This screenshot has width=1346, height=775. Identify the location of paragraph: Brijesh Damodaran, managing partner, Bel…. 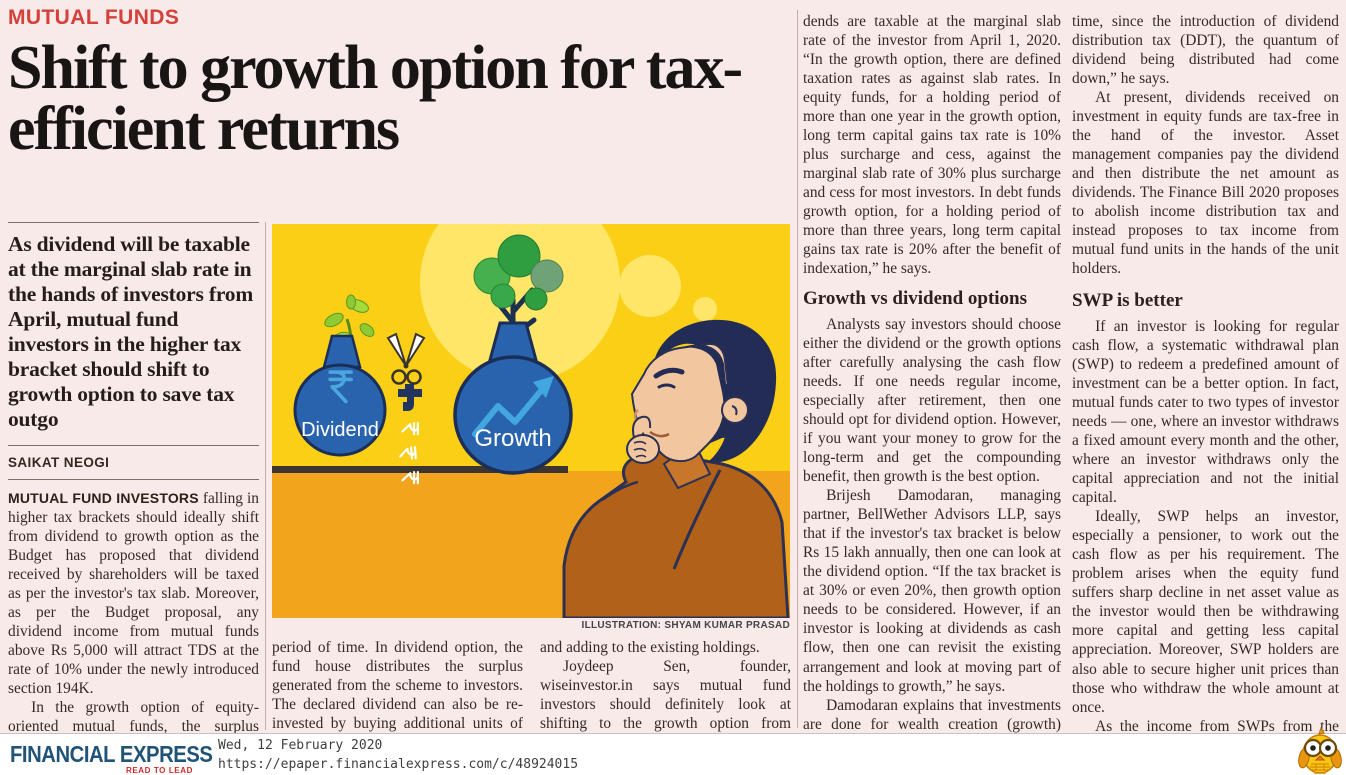
(932, 591).